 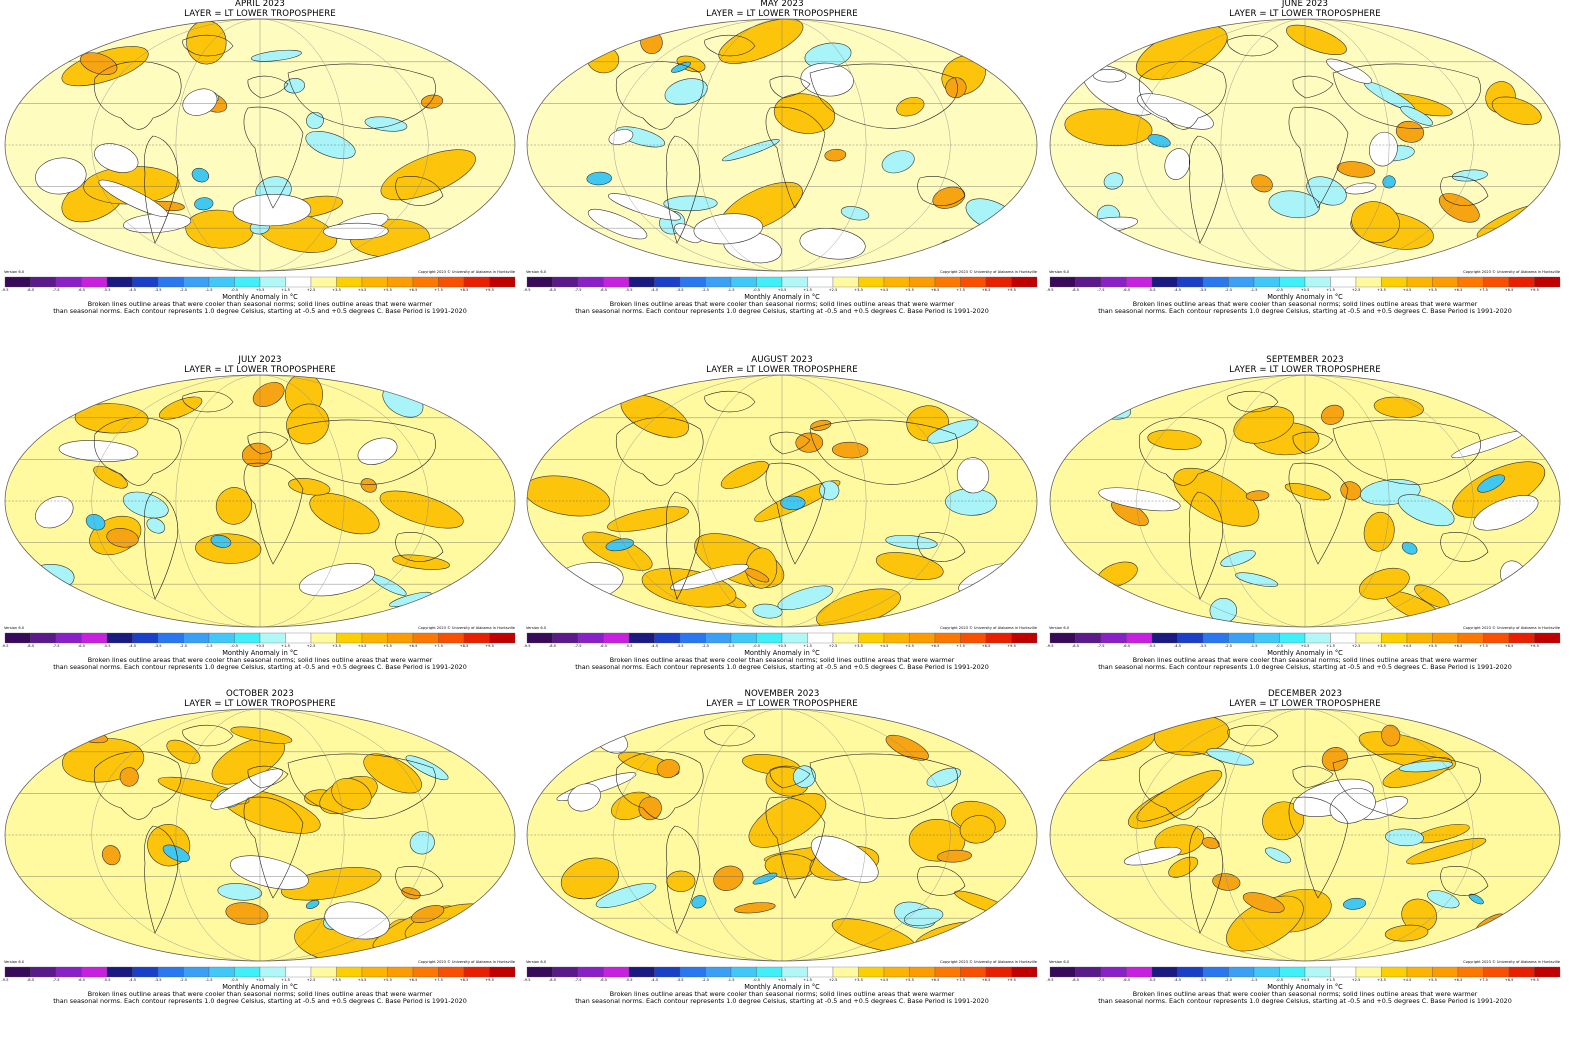 What do you see at coordinates (1126, 646) in the screenshot?
I see `colorbar-tick-label: -6.5` at bounding box center [1126, 646].